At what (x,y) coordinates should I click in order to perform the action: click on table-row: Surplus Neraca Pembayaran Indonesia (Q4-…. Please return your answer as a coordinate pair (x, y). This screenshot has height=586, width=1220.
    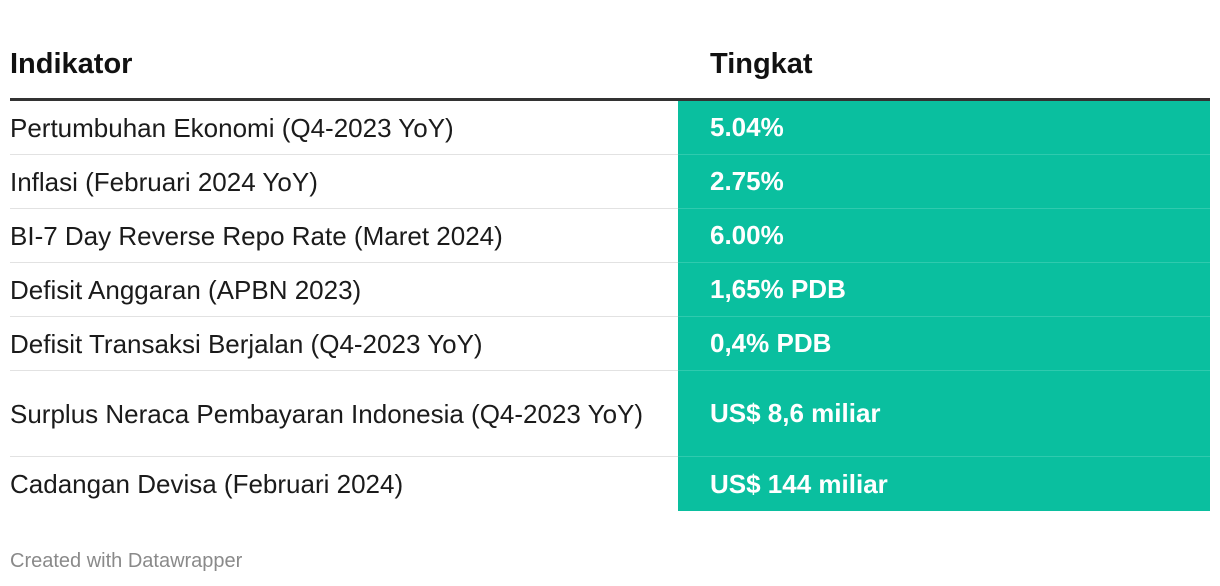
    Looking at the image, I should click on (610, 414).